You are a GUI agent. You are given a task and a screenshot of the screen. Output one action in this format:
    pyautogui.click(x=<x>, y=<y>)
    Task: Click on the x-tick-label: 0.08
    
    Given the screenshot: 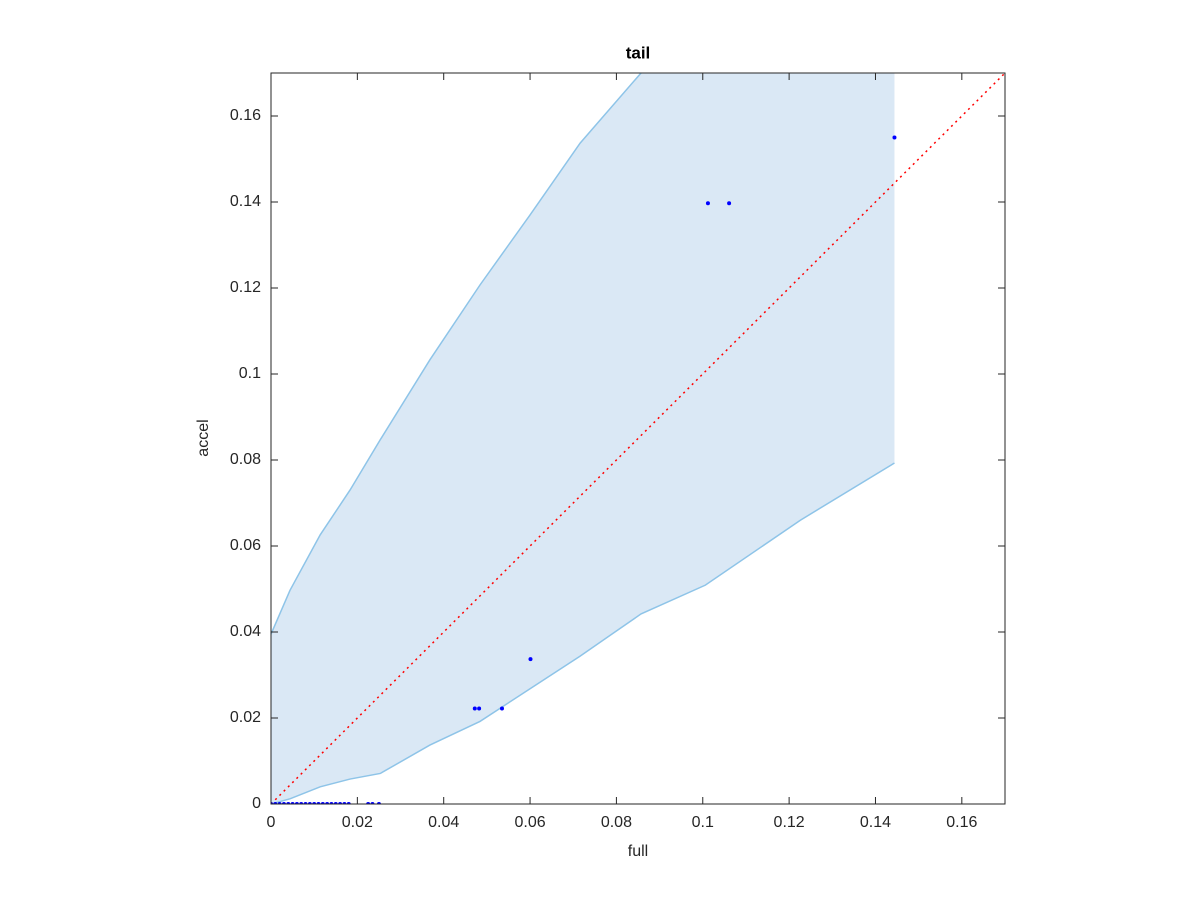 What is the action you would take?
    pyautogui.click(x=616, y=822)
    